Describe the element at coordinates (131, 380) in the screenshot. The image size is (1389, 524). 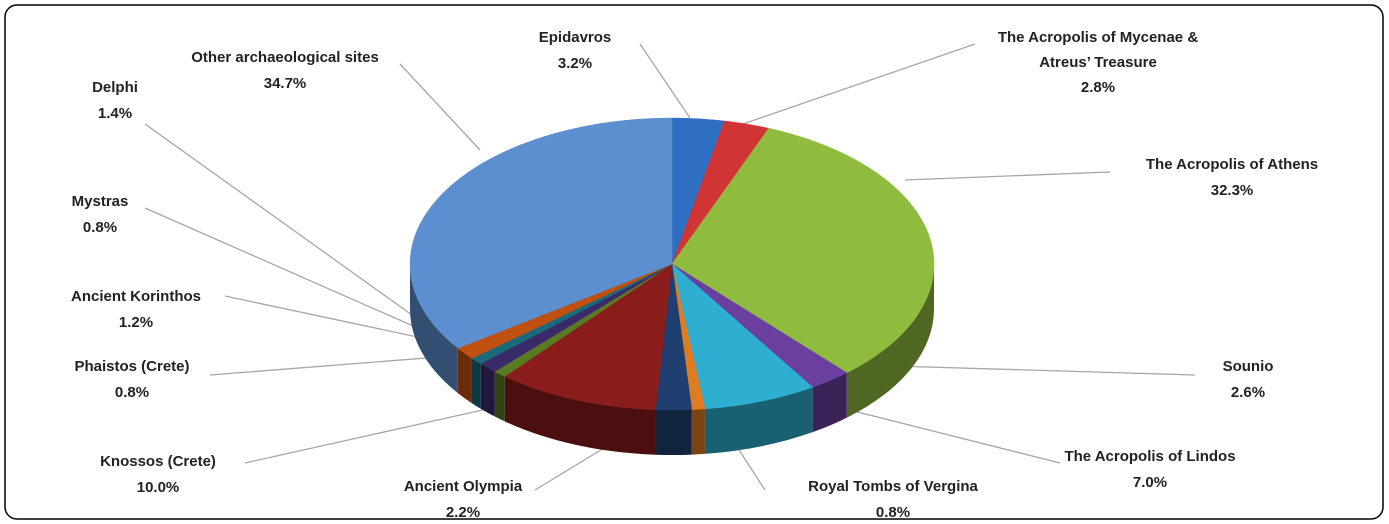
I see `data-label: Phaistos (Crete) 0.8%` at that location.